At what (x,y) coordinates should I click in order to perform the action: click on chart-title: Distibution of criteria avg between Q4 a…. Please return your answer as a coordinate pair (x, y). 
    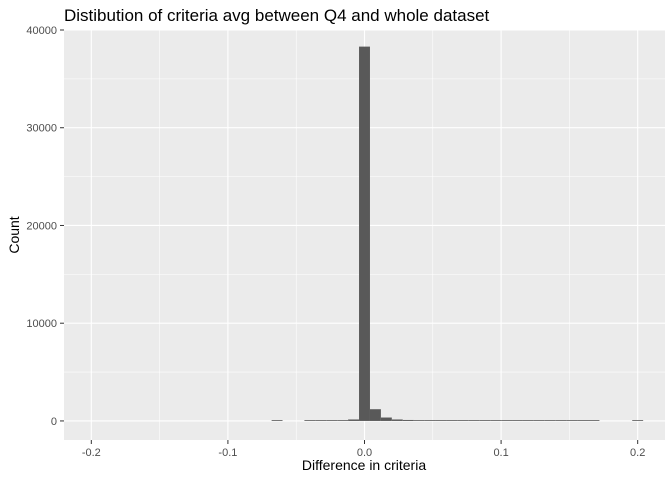
    Looking at the image, I should click on (277, 15).